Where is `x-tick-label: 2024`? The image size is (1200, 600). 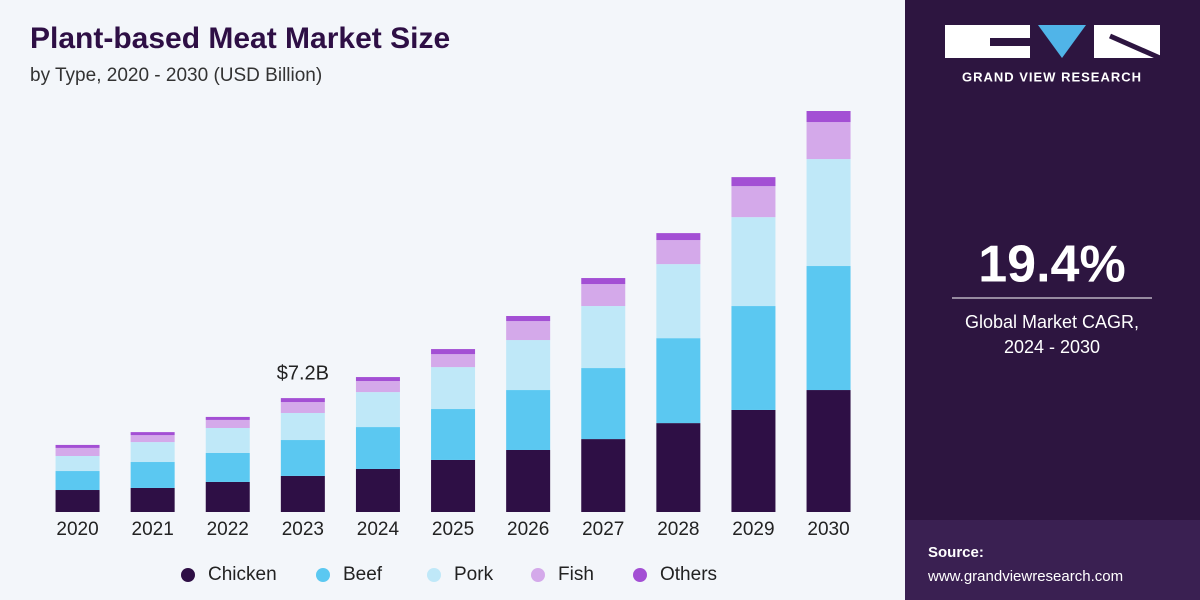 x-tick-label: 2024 is located at coordinates (378, 529).